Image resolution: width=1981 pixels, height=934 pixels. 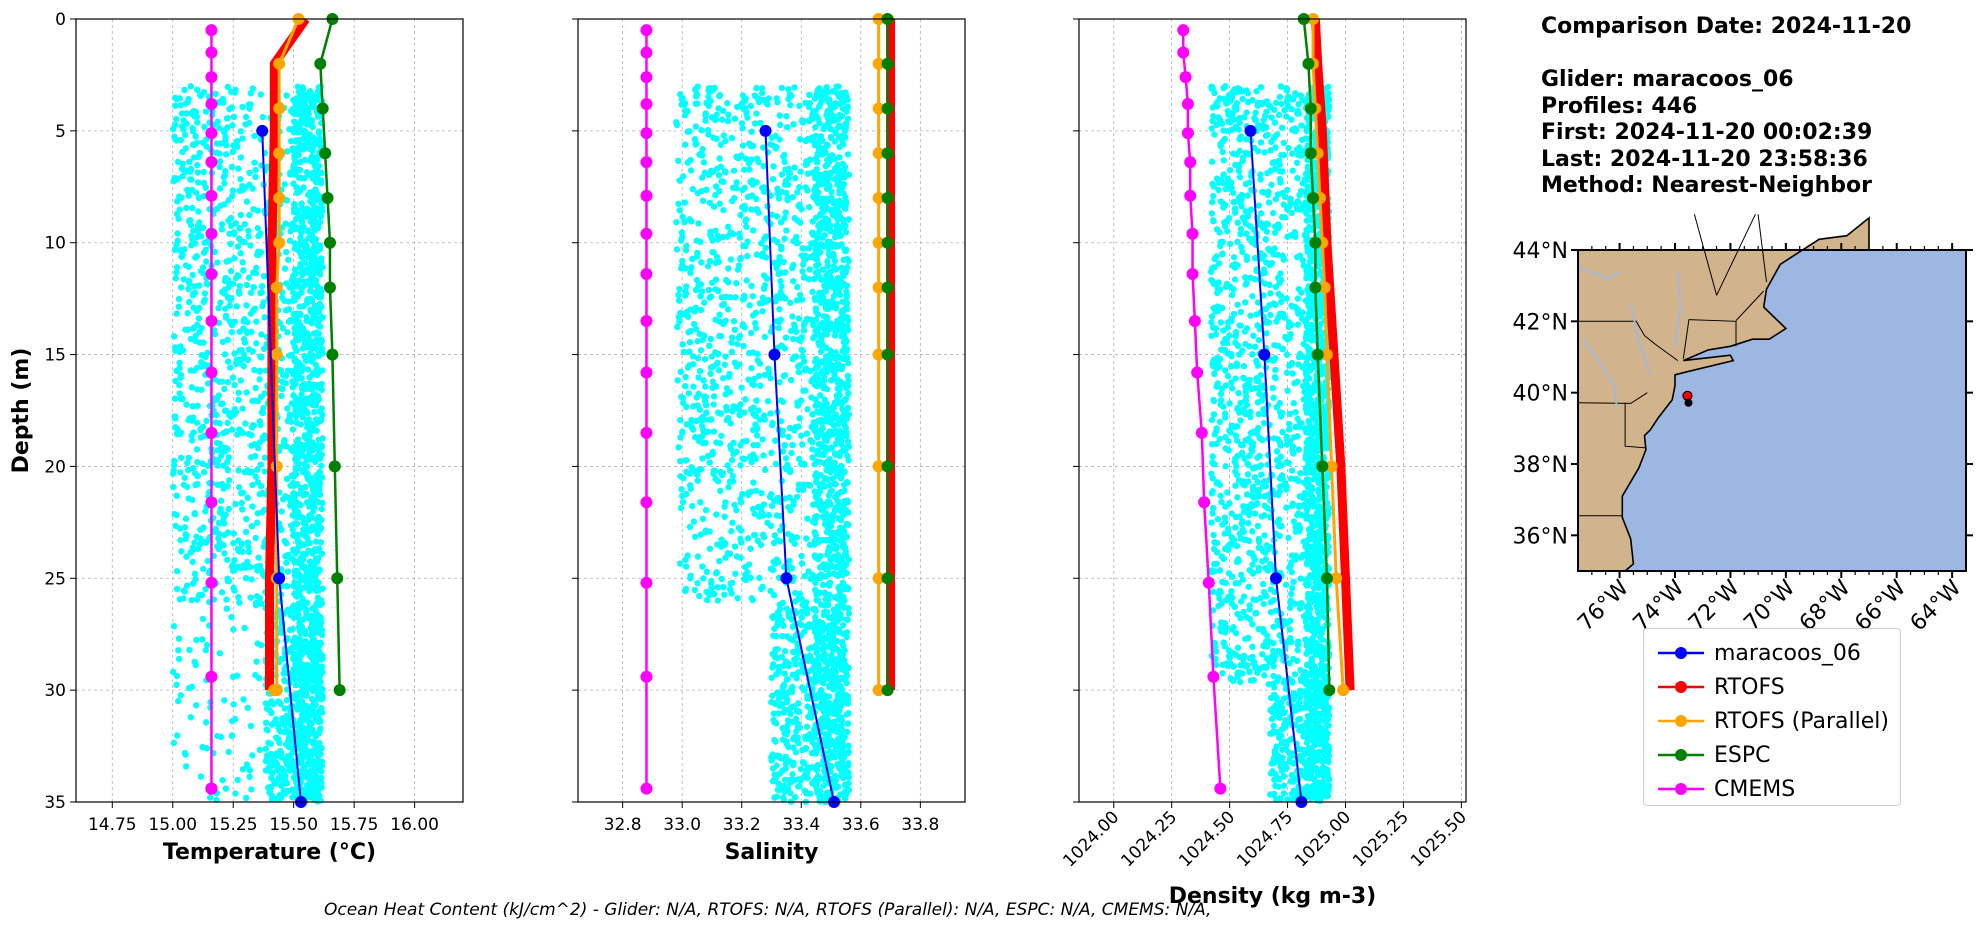 I want to click on x-tick-label: 15.00, so click(x=172, y=825).